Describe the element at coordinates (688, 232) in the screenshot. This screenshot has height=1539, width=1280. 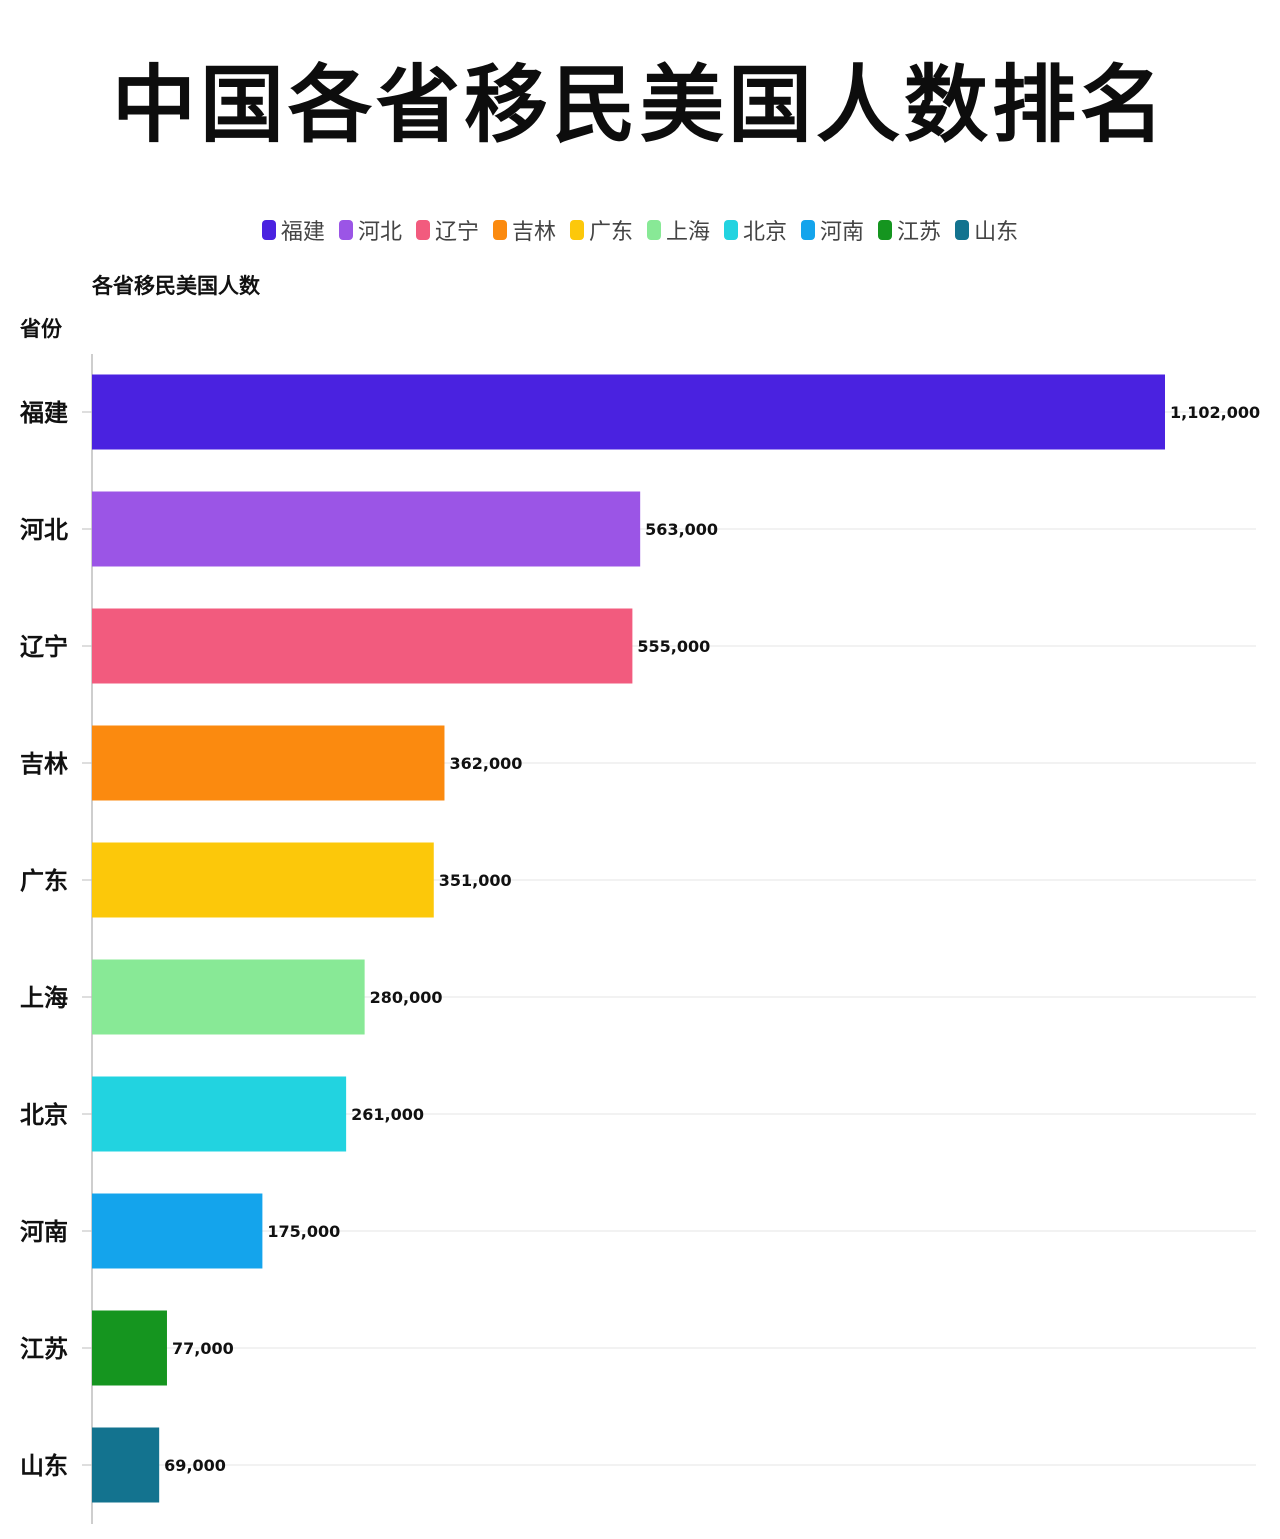
I see `legend-label: 上海` at that location.